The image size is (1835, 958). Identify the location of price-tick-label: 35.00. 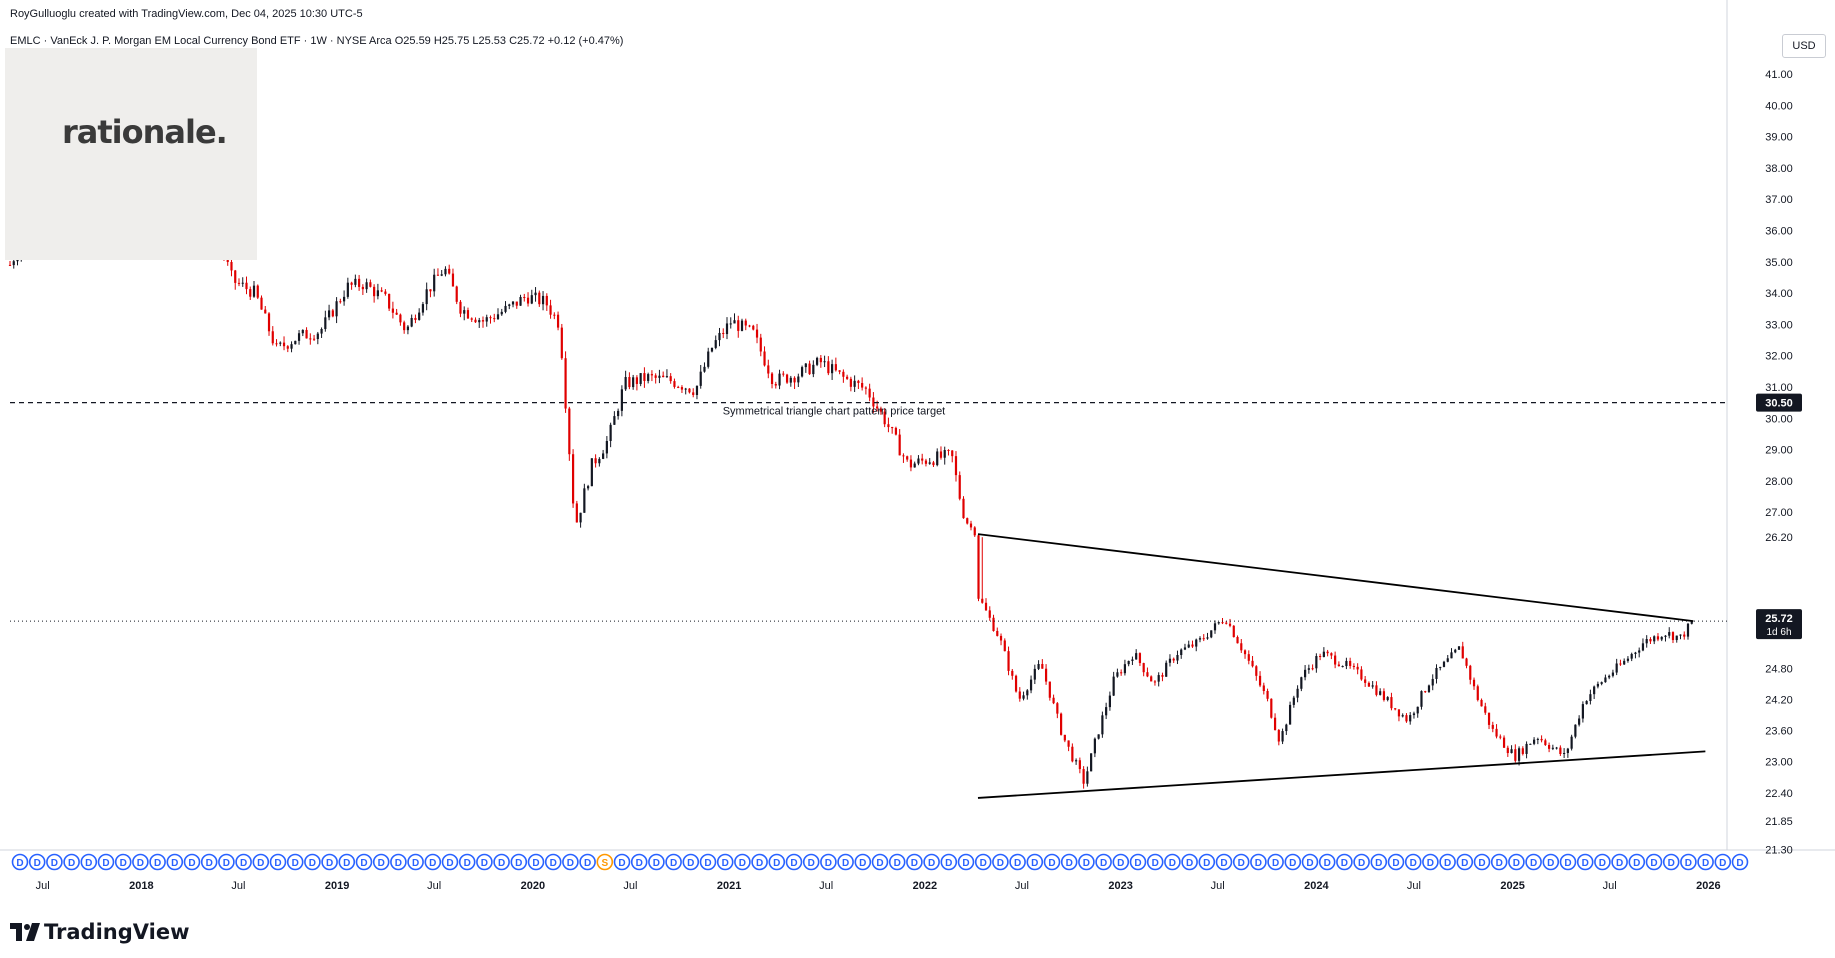
(1779, 263).